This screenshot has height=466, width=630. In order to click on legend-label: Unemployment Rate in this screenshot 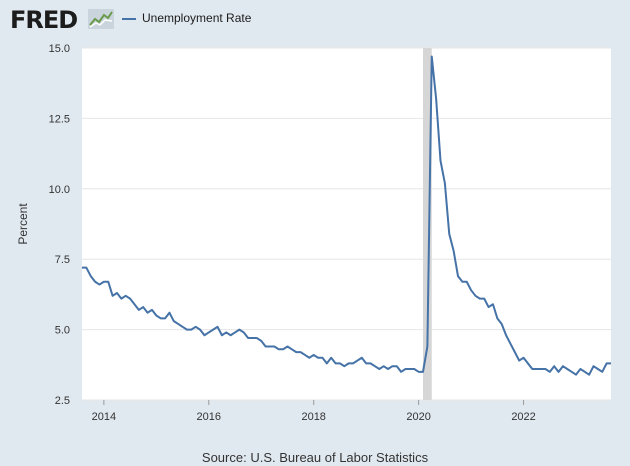, I will do `click(197, 18)`.